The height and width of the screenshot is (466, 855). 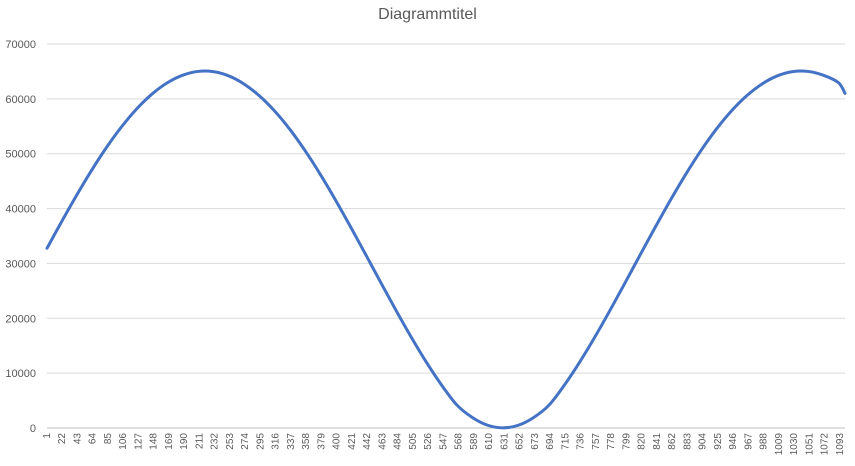 What do you see at coordinates (215, 441) in the screenshot?
I see `x-tick-label: 232` at bounding box center [215, 441].